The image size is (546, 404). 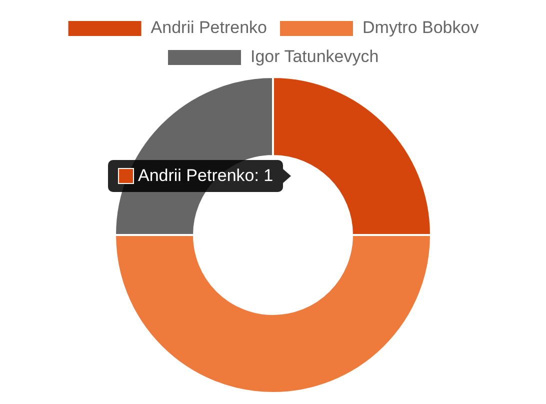 I want to click on legend-label: Andrii Petrenko, so click(x=209, y=28).